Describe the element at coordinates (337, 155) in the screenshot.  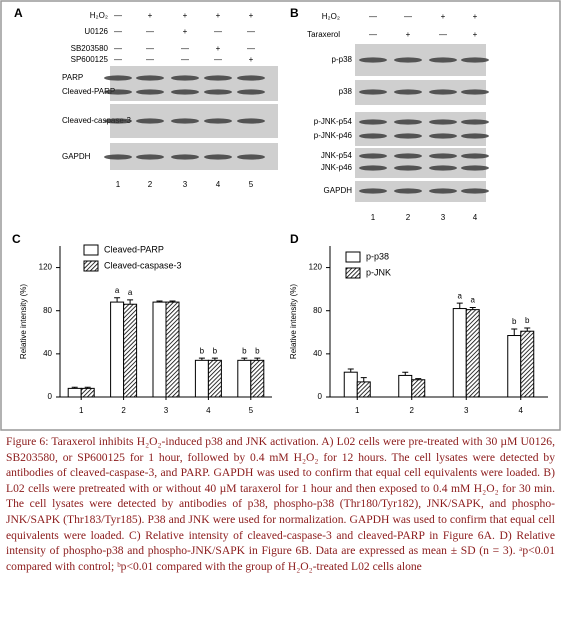
I see `band-label: JNK-p54` at that location.